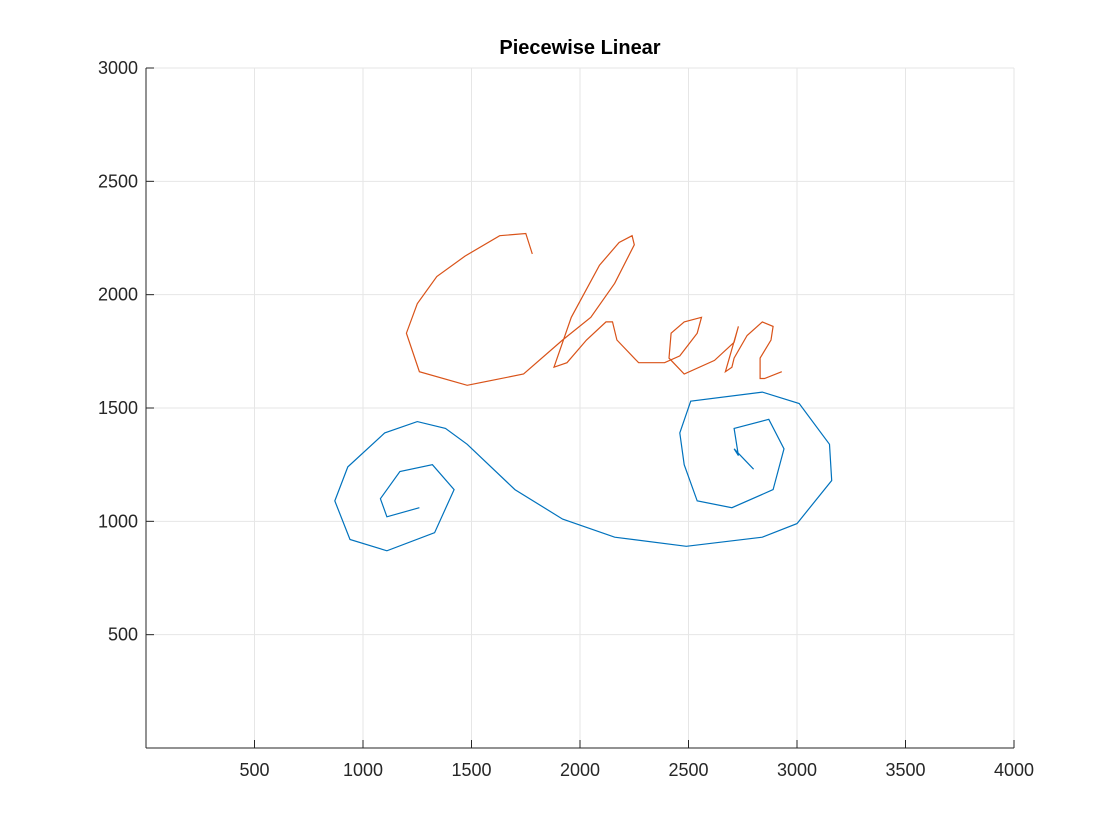  What do you see at coordinates (118, 181) in the screenshot?
I see `y-tick-label: 2500` at bounding box center [118, 181].